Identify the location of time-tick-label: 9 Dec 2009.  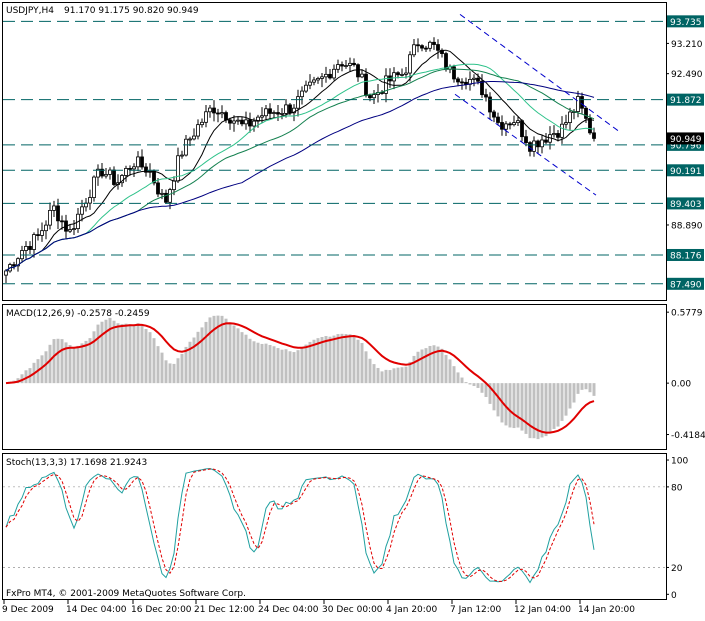
(28, 610).